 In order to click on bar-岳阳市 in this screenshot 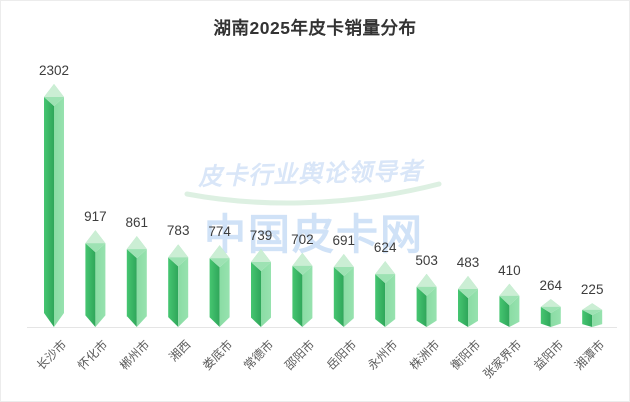, I will do `click(343, 290)`.